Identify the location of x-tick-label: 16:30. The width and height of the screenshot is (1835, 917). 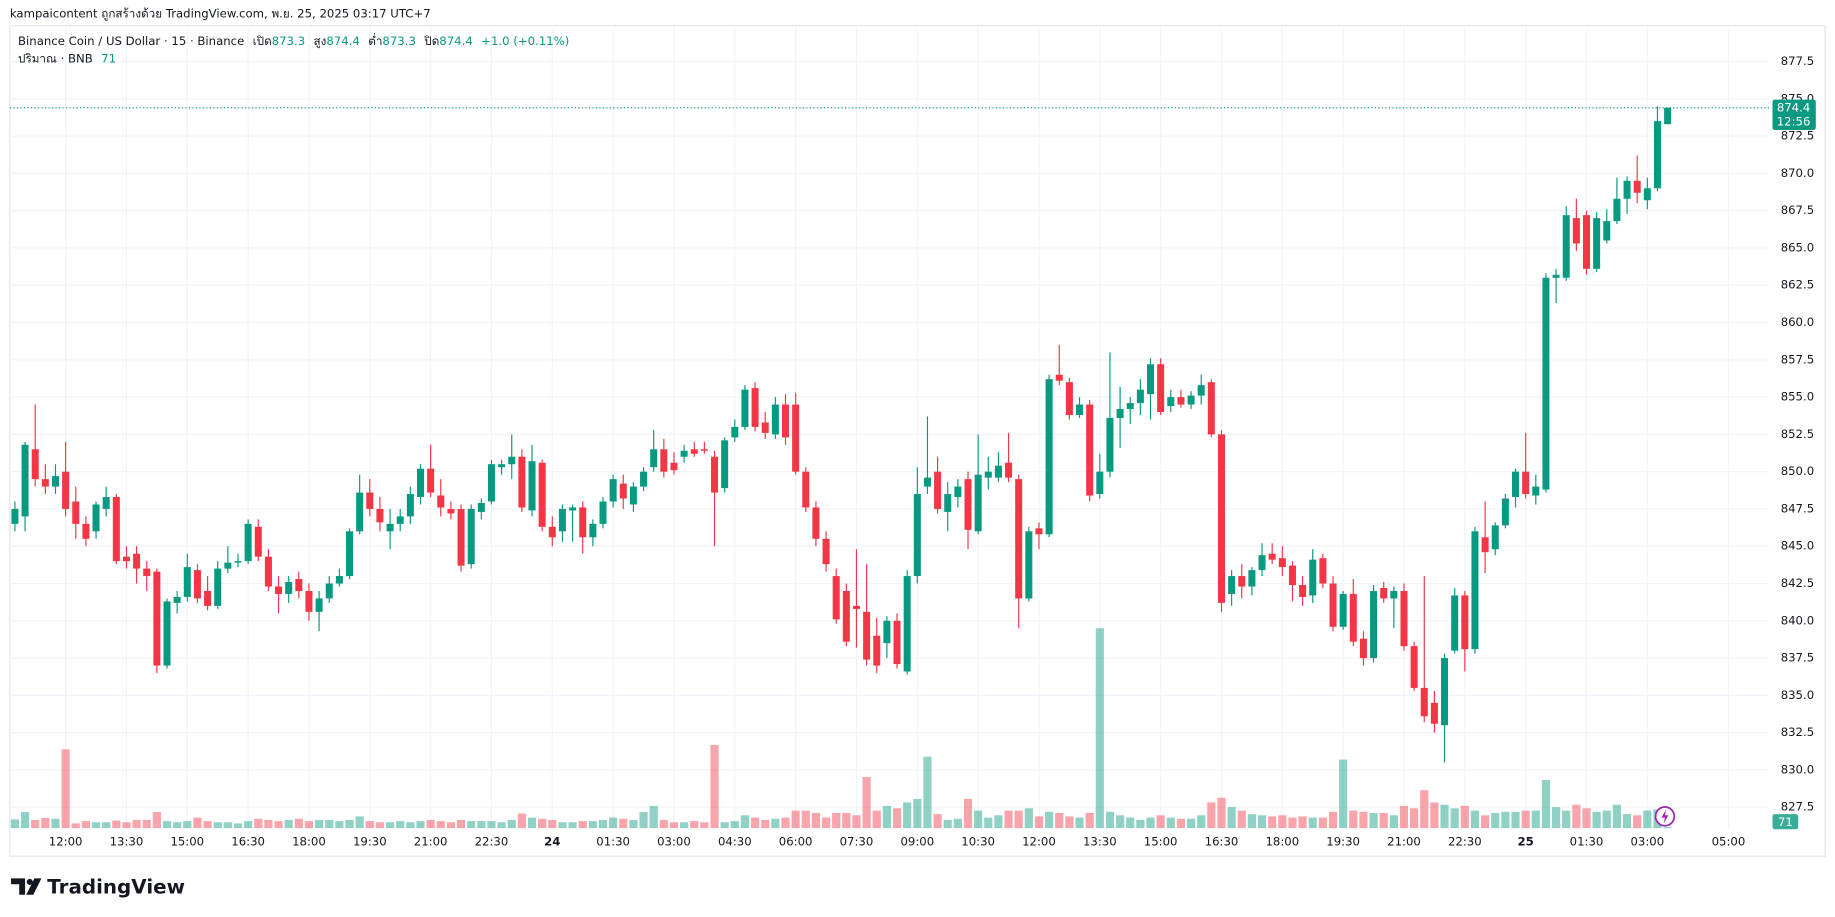
(1222, 842).